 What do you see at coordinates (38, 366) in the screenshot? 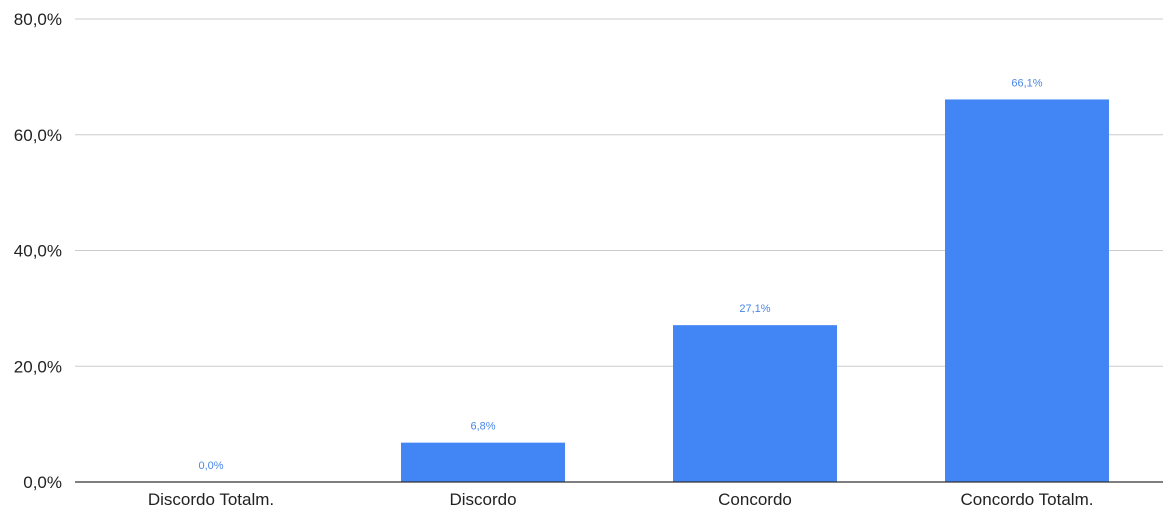
I see `y-tick-label: 20,0%` at bounding box center [38, 366].